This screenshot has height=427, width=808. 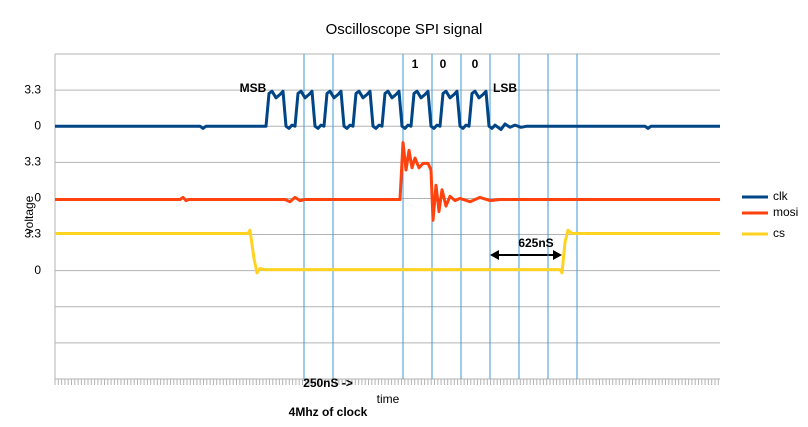 I want to click on legend-label: cs, so click(x=779, y=233).